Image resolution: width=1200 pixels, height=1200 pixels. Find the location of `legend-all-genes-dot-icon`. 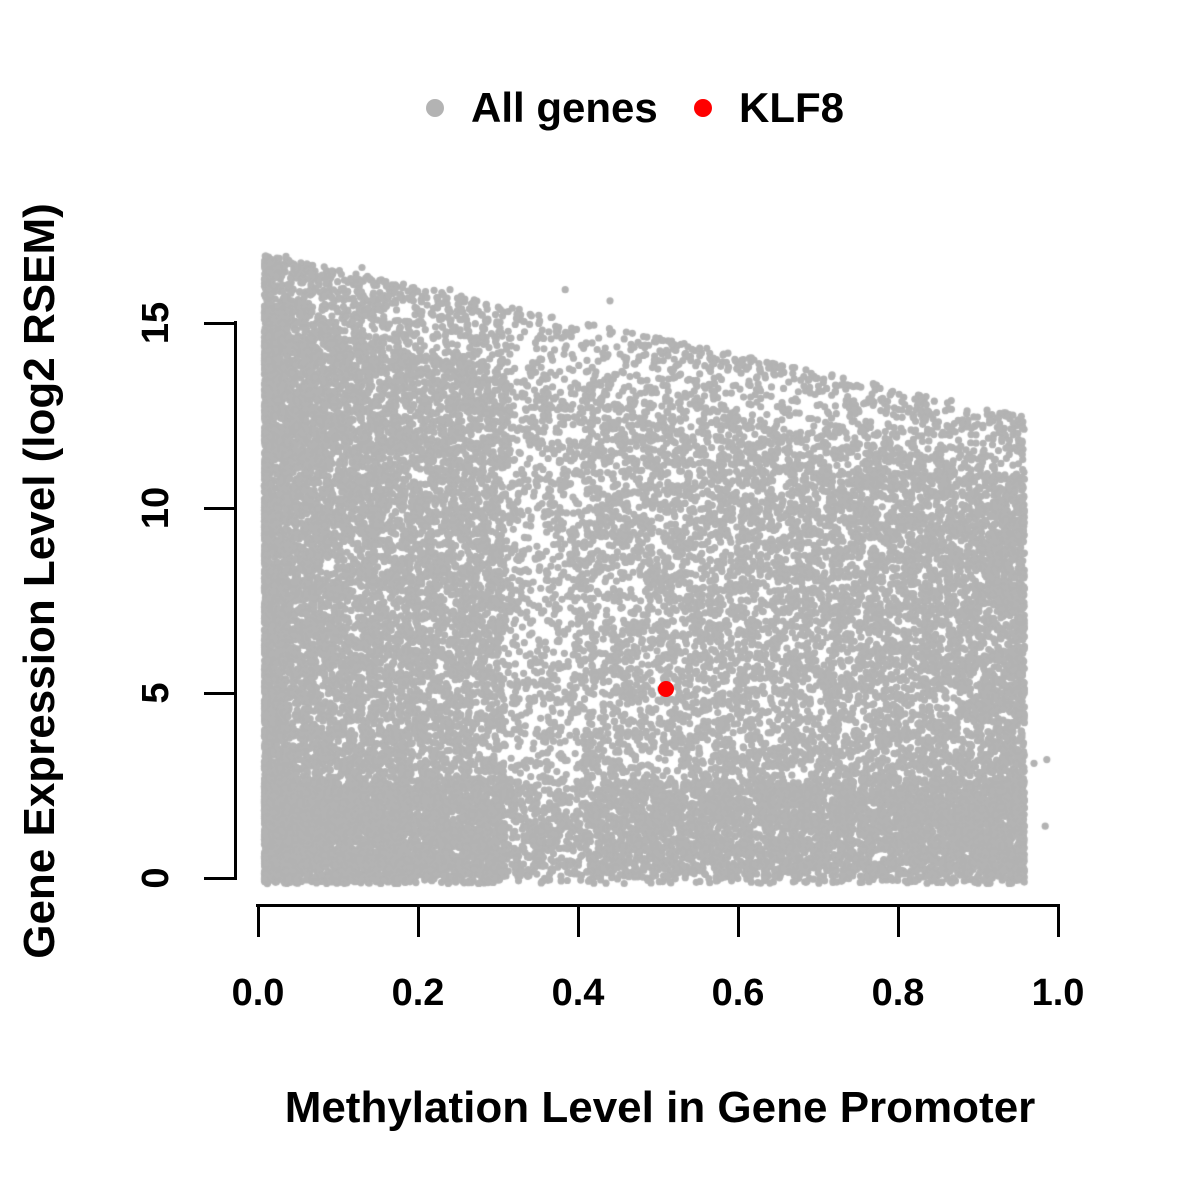

legend-all-genes-dot-icon is located at coordinates (435, 108).